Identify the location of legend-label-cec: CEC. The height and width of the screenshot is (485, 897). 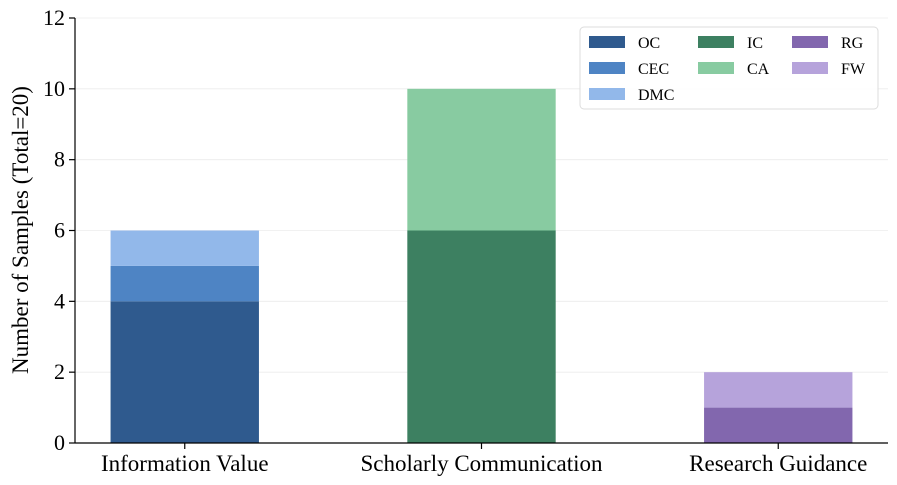
(653, 69).